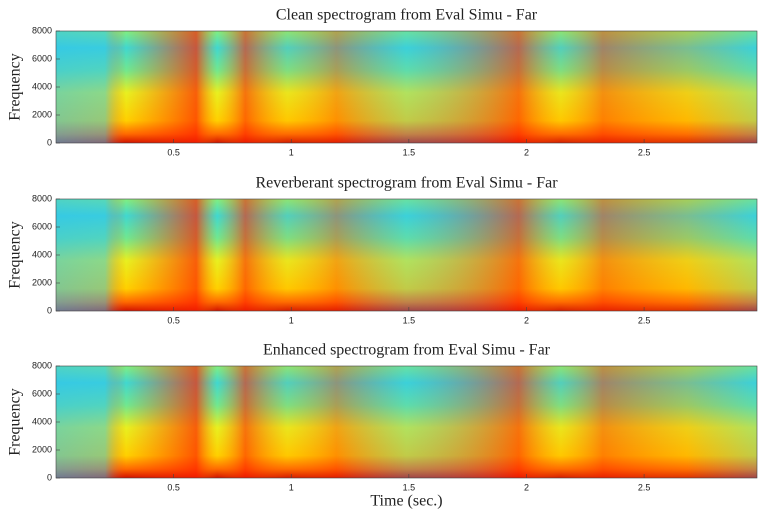 The image size is (760, 511). I want to click on chart-title: Clean spectrogram from Eval Simu - Far, so click(407, 15).